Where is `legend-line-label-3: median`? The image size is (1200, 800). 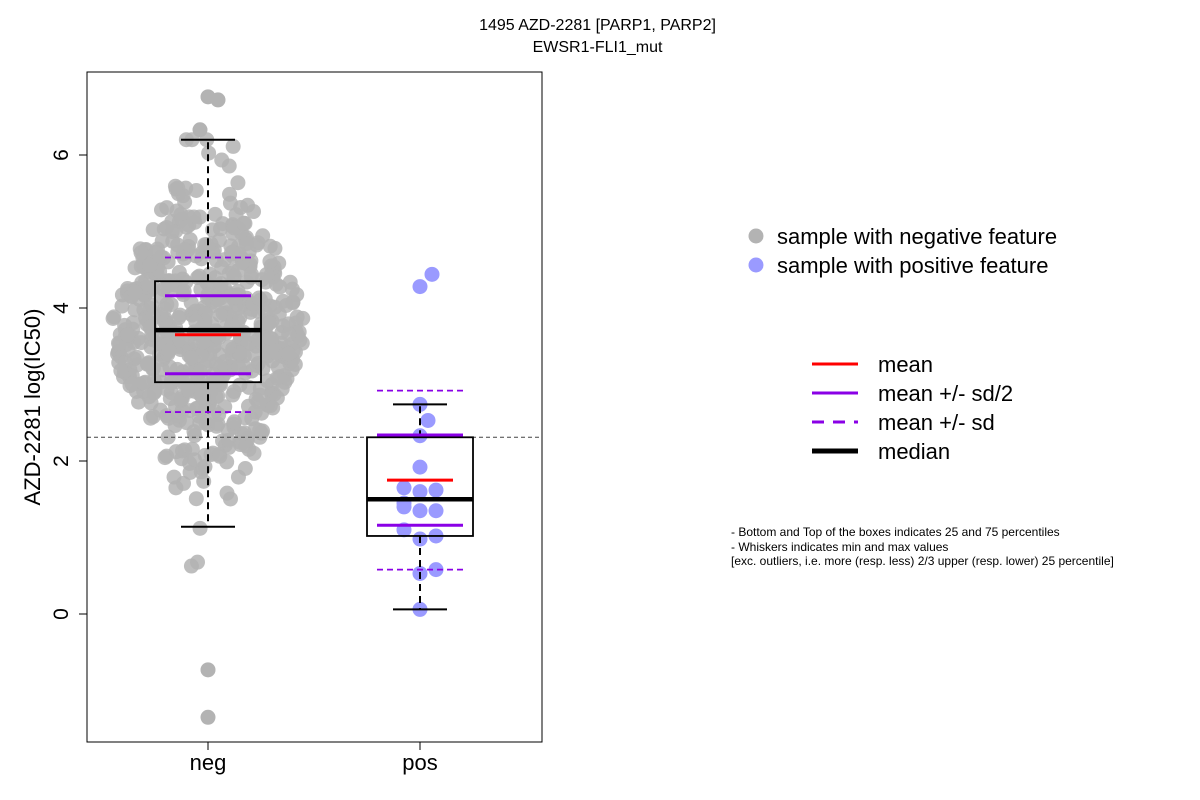
legend-line-label-3: median is located at coordinates (914, 451).